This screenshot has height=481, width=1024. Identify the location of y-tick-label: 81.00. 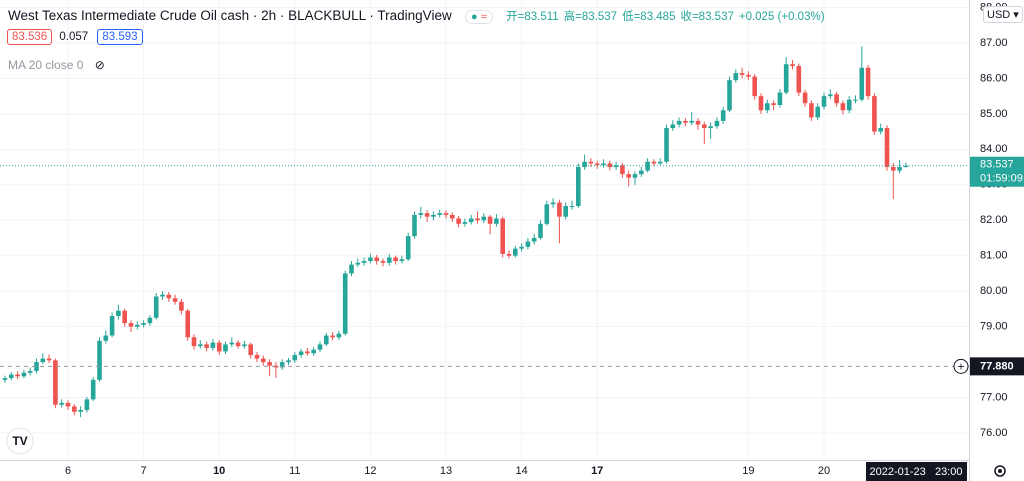
(994, 256).